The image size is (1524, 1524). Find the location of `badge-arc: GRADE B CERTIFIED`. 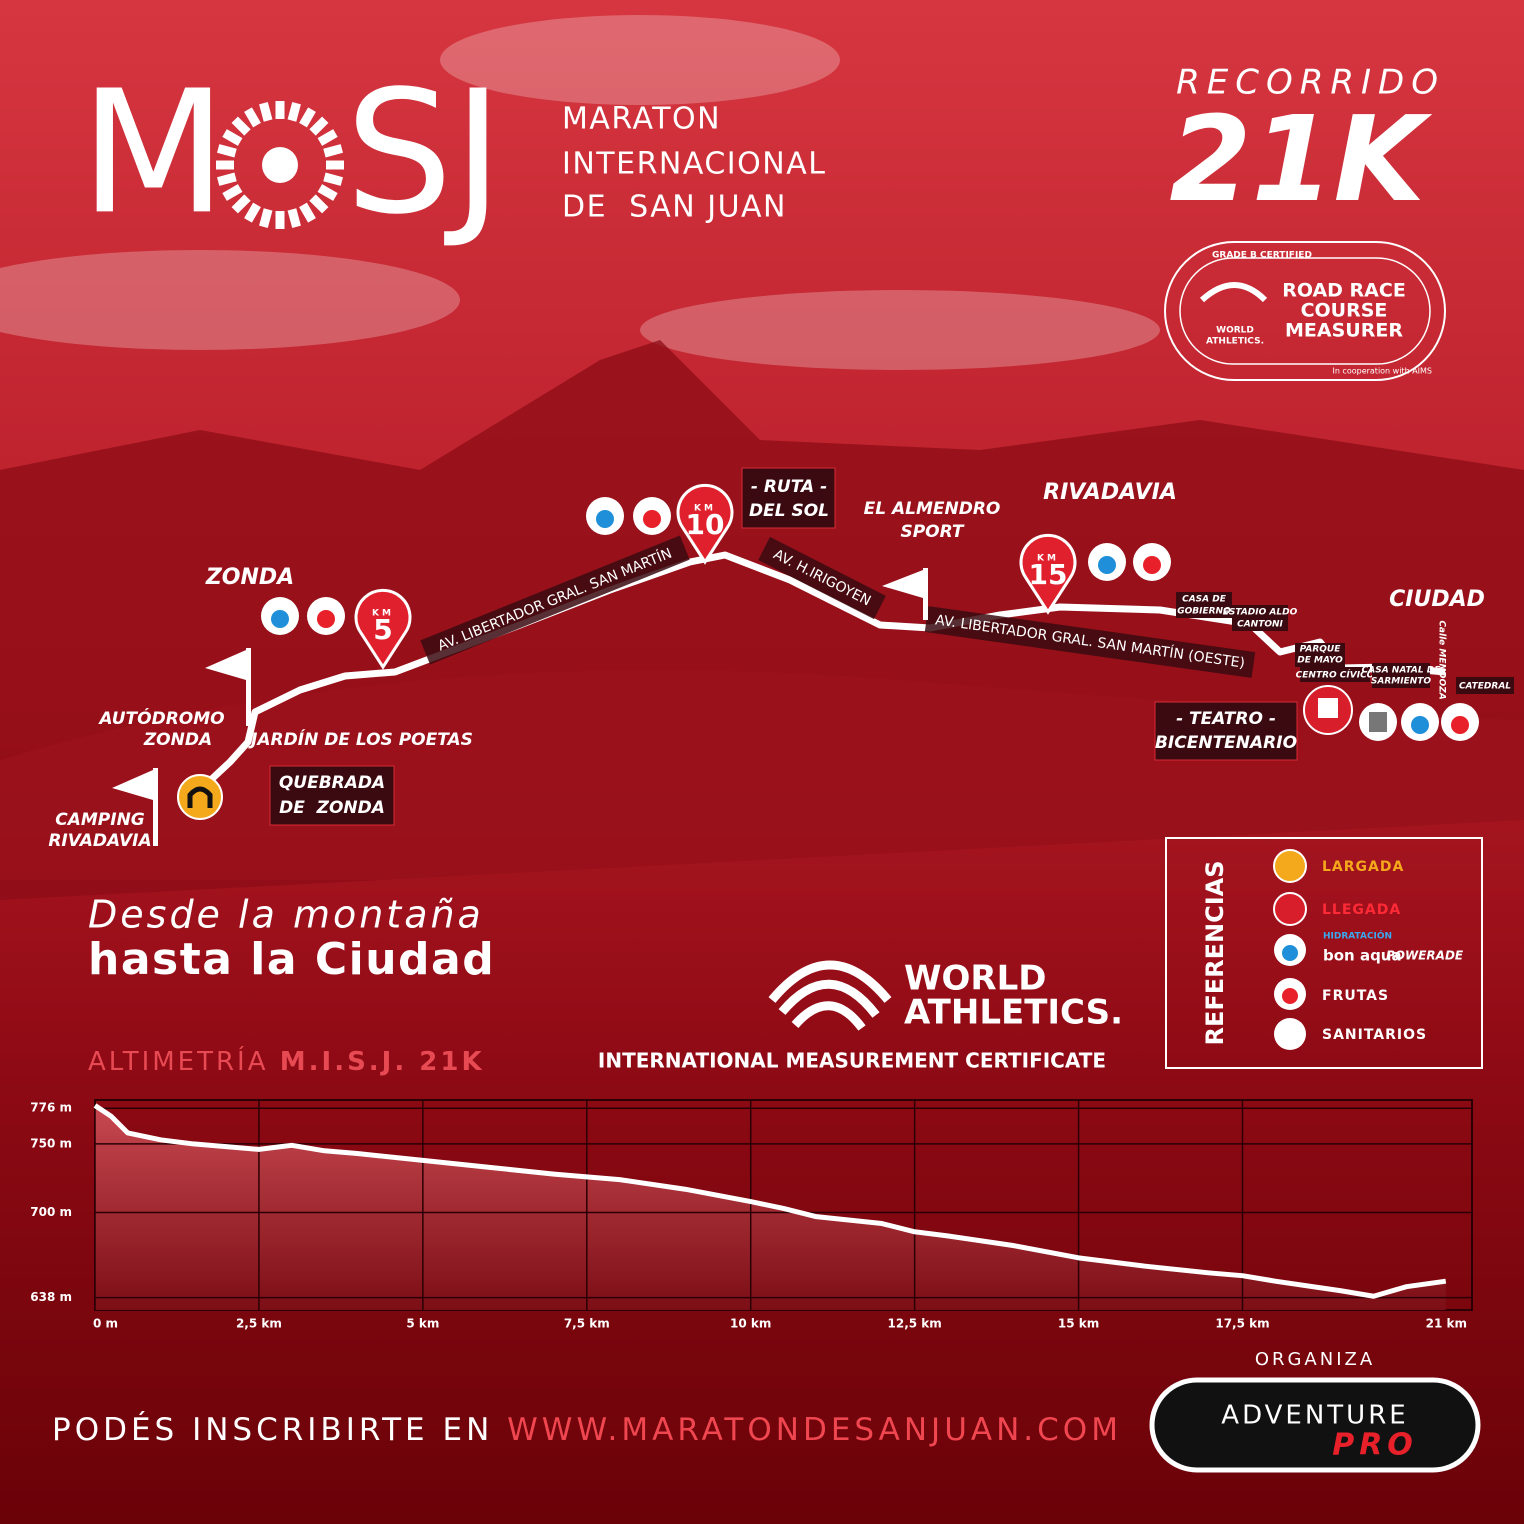

badge-arc: GRADE B CERTIFIED is located at coordinates (1262, 256).